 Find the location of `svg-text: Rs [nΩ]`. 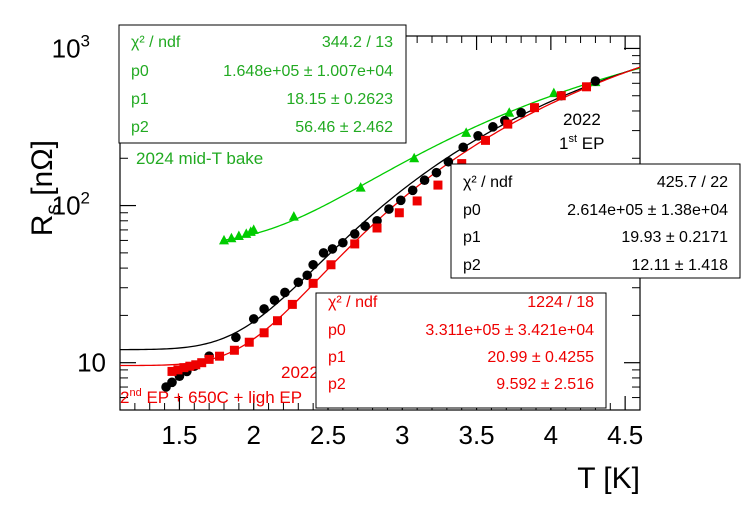

svg-text: Rs [nΩ] is located at coordinates (45, 188).